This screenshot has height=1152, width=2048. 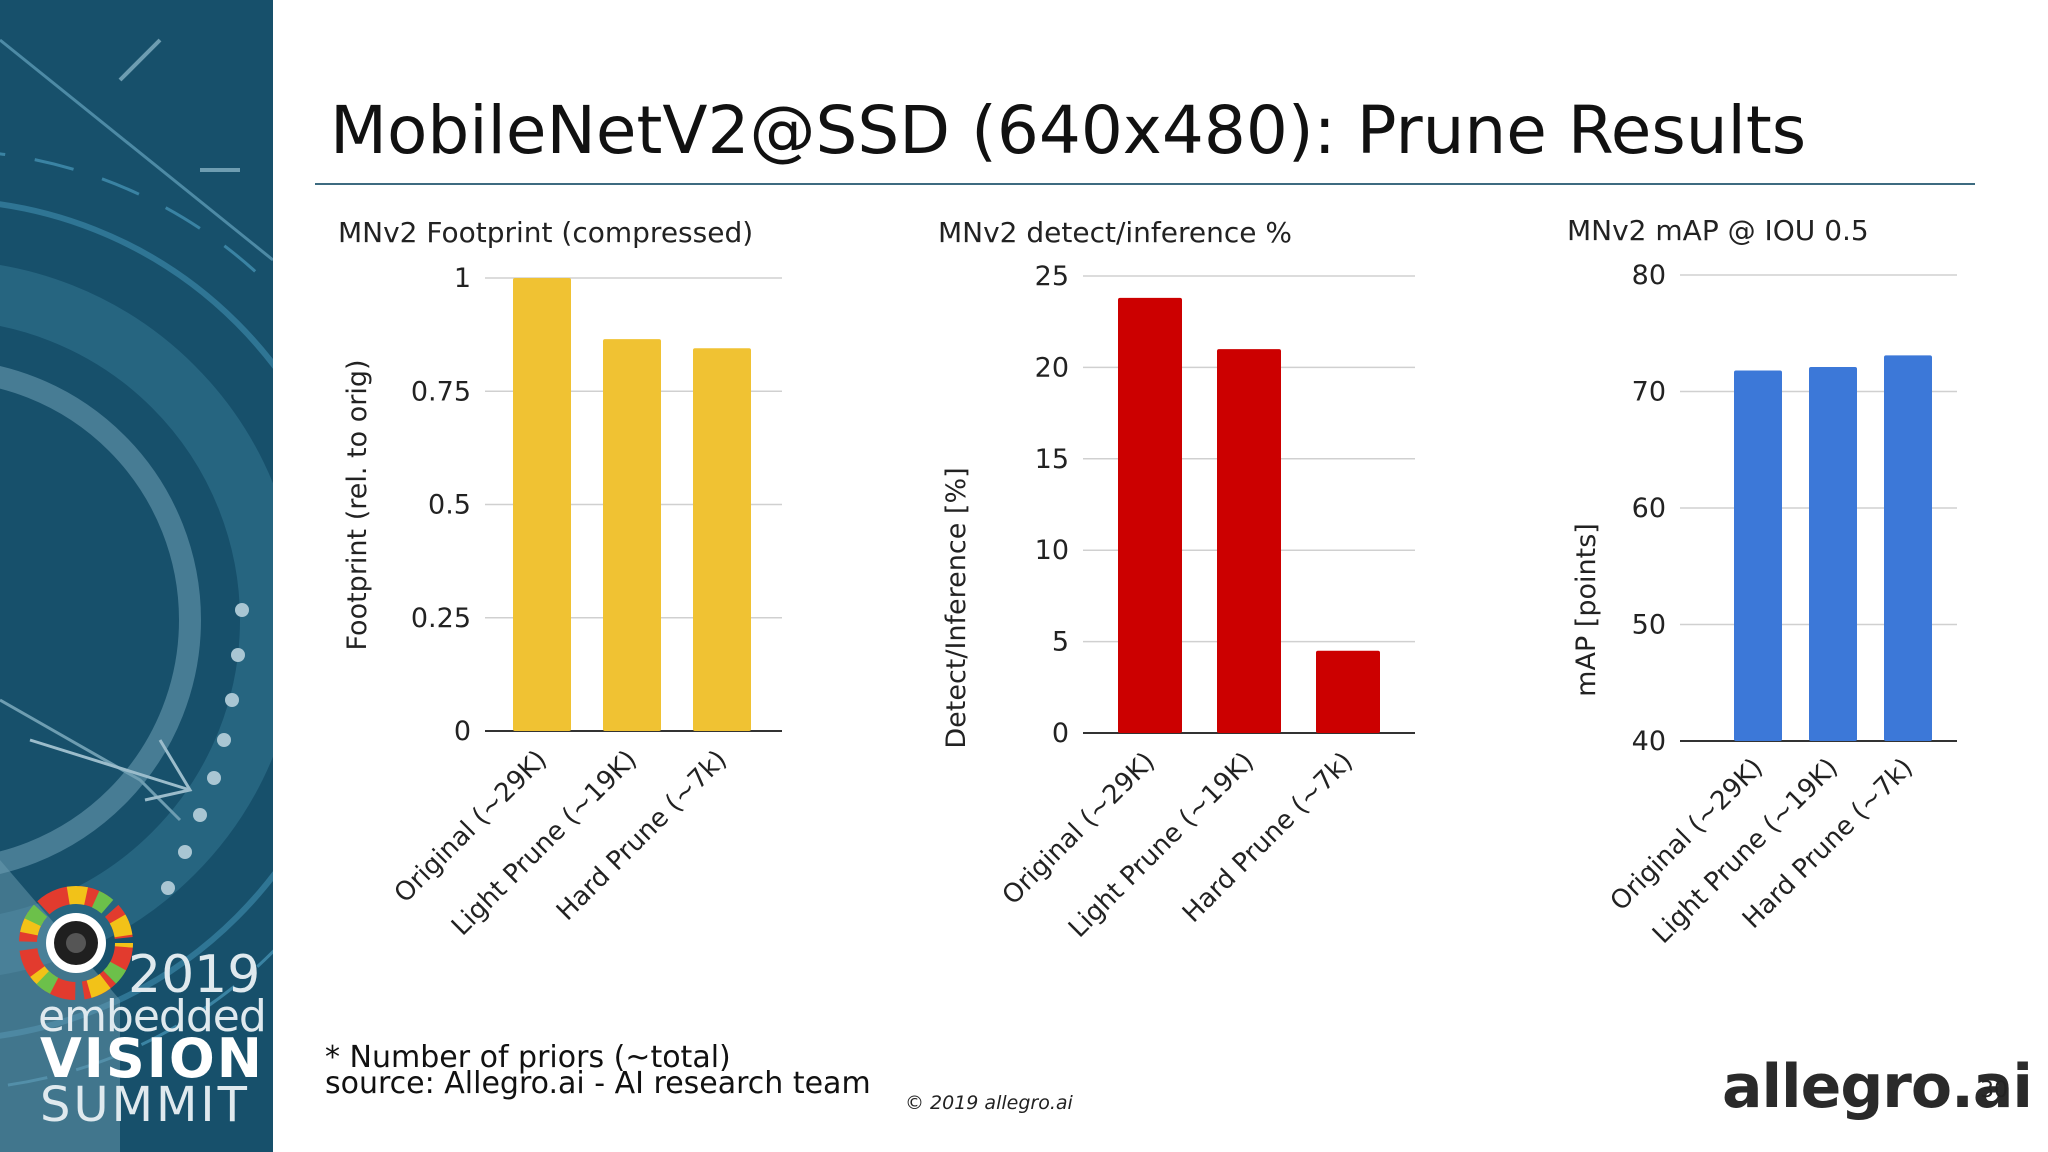 What do you see at coordinates (722, 539) in the screenshot?
I see `chart-1-bar-hard-prune-7k` at bounding box center [722, 539].